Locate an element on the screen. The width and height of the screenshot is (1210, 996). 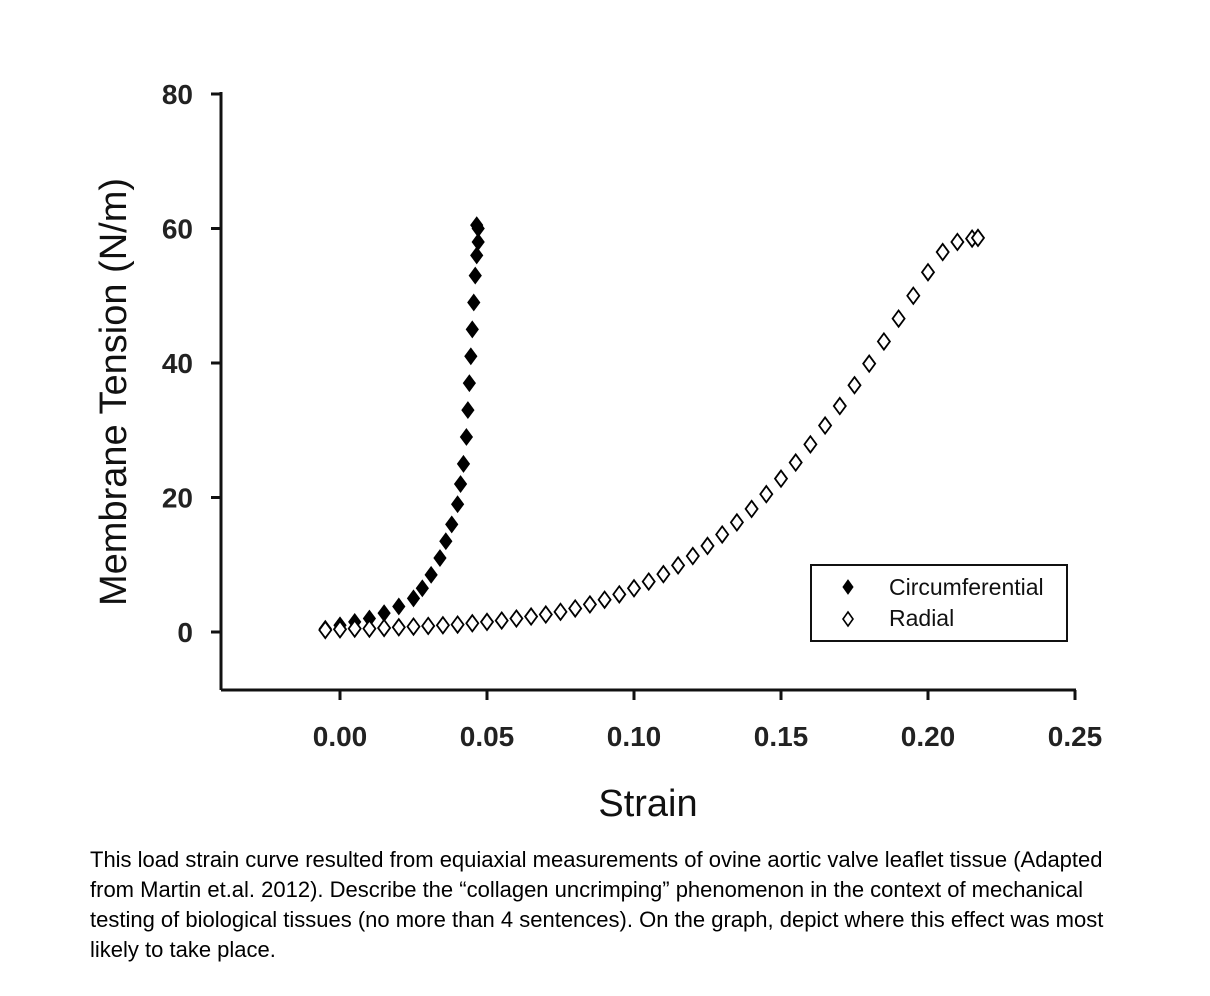
legend-marker-circumferential is located at coordinates (848, 587).